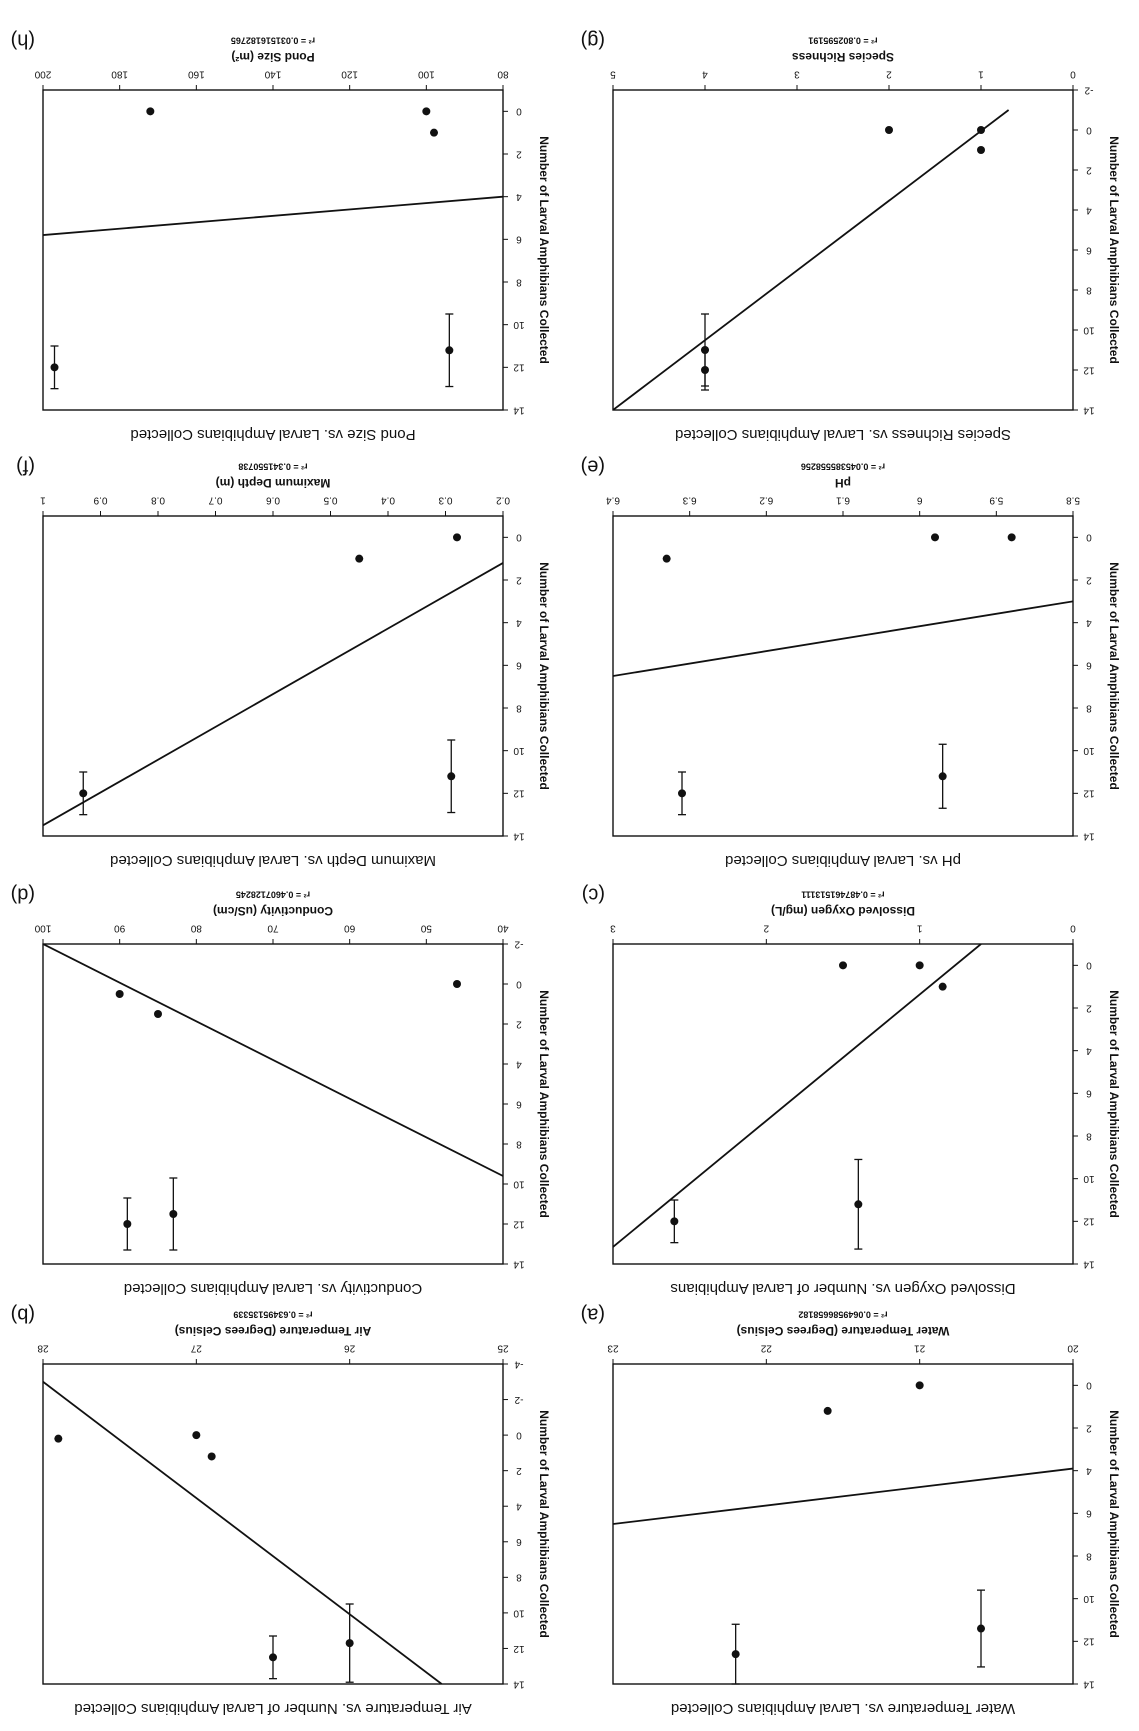 This screenshot has height=1731, width=1139. I want to click on x-tick-label-d-6: 100, so click(42, 927).